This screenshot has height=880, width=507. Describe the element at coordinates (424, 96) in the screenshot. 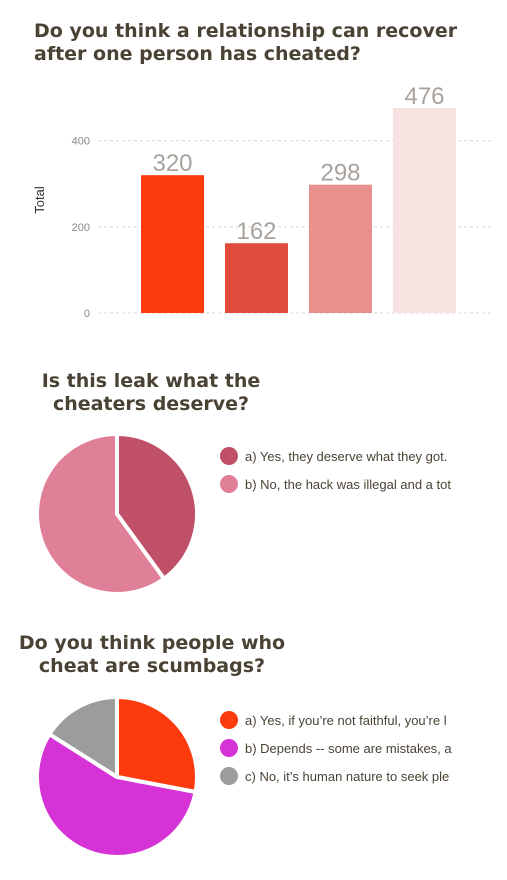

I see `bar-value-label: 476` at that location.